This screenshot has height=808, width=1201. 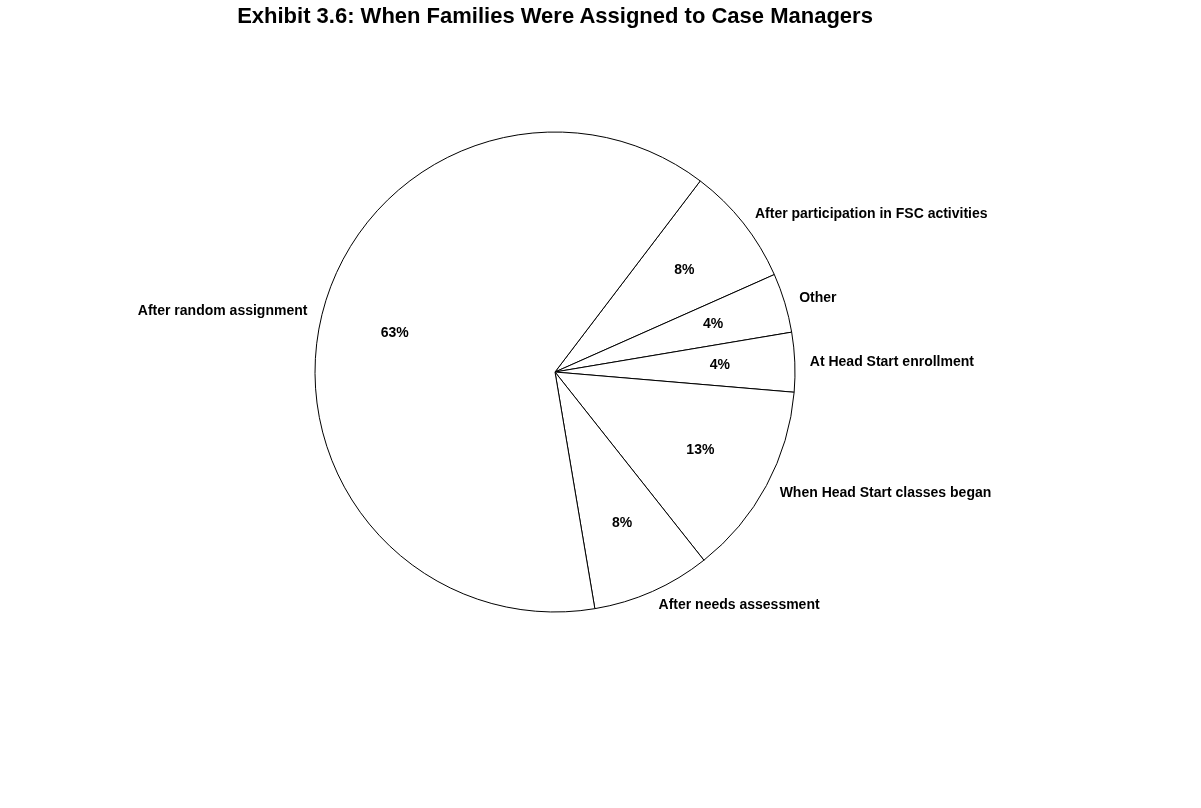 What do you see at coordinates (222, 309) in the screenshot?
I see `slice-label: After random assignment` at bounding box center [222, 309].